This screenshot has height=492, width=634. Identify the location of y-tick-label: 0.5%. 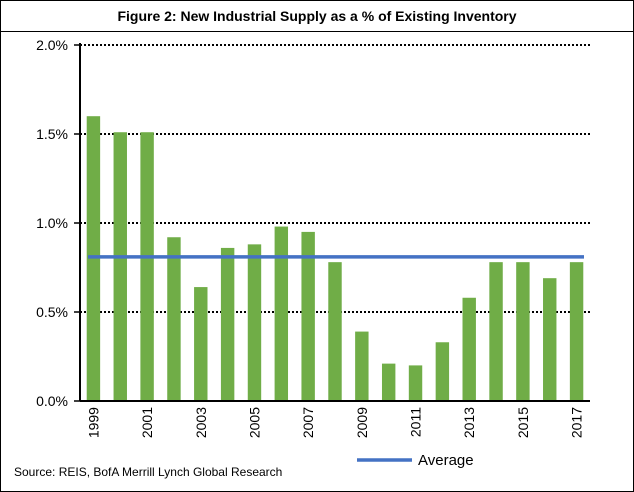
(52, 312).